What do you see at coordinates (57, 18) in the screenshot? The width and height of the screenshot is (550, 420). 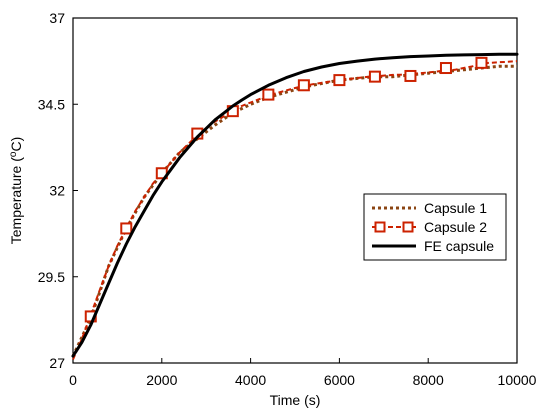 I see `y-tick-label: 37` at bounding box center [57, 18].